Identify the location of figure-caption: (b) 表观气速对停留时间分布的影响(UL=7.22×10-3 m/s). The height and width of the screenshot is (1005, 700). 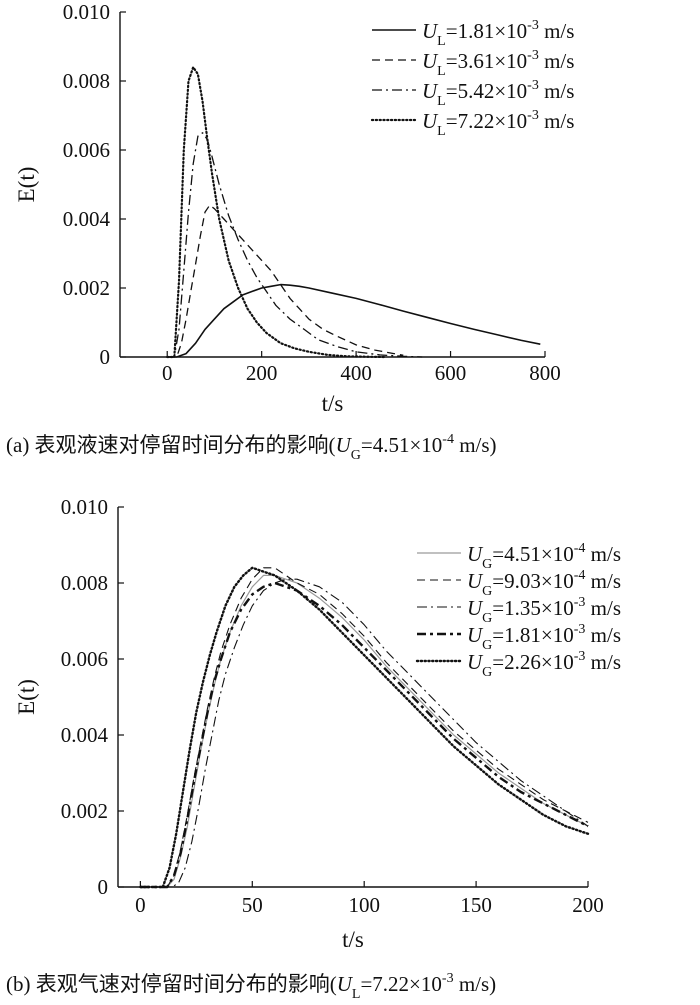
(251, 986).